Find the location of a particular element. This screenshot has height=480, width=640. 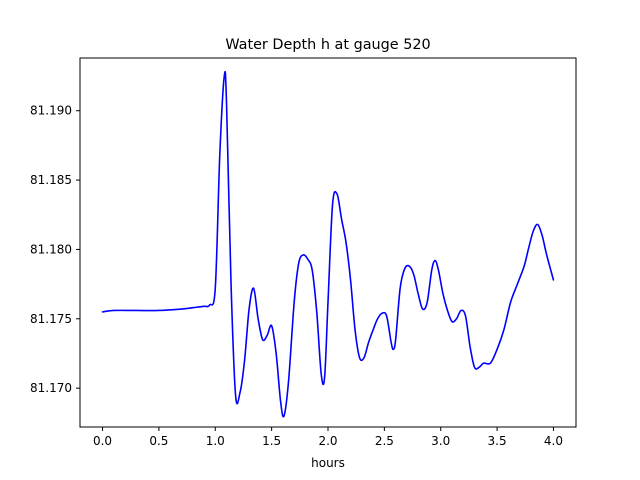

x-tick-label: 4.0 is located at coordinates (553, 441).